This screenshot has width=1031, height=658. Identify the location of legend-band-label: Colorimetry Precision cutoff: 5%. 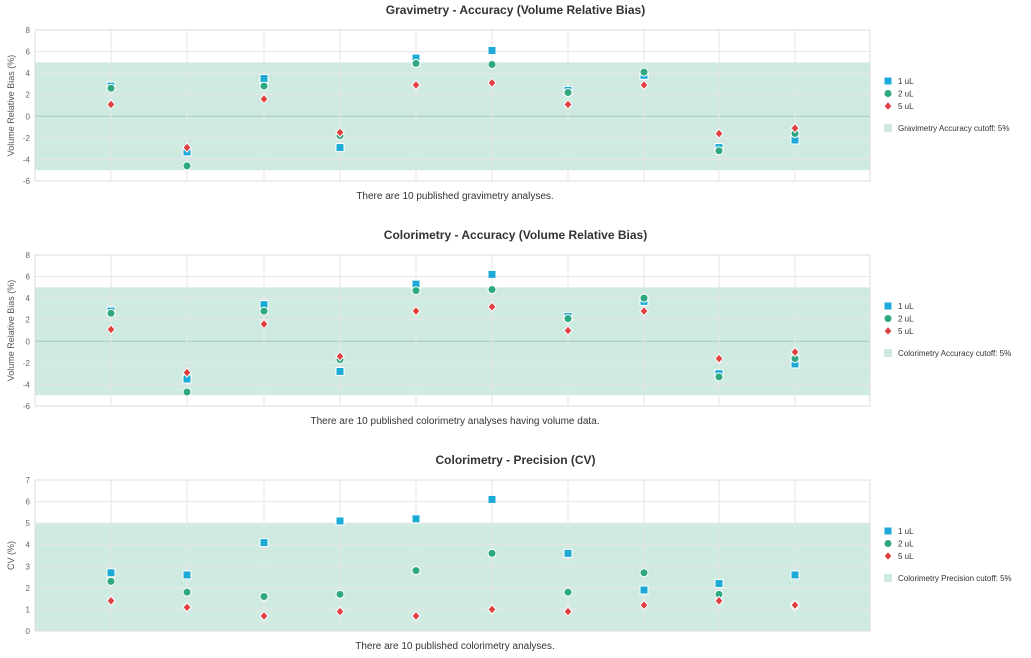
(955, 578).